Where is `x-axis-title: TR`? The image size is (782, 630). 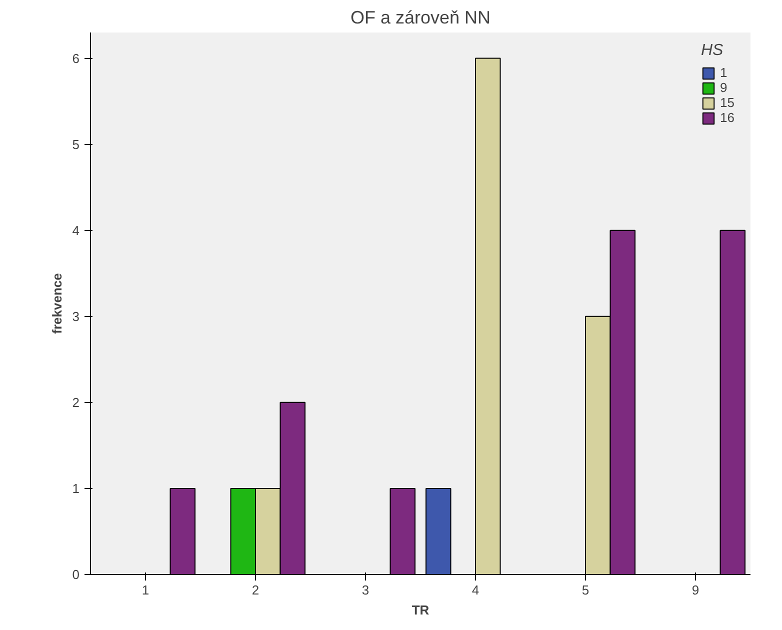 x-axis-title: TR is located at coordinates (421, 610).